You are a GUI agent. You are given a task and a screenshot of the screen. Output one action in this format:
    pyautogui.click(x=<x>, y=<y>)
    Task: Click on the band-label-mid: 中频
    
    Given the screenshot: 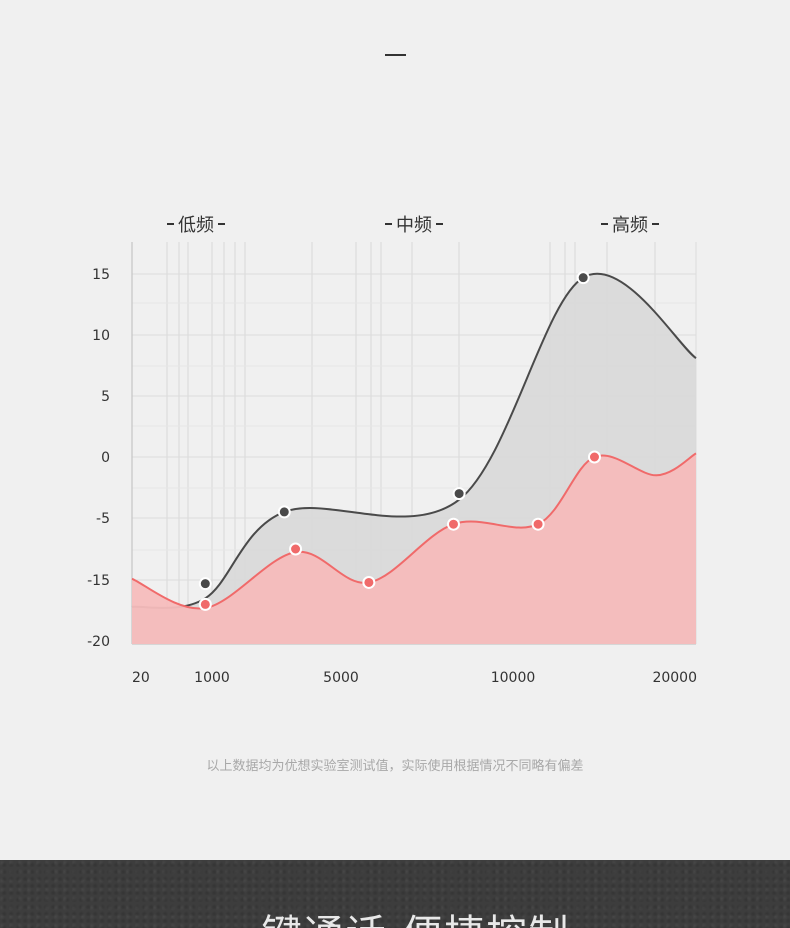 What is the action you would take?
    pyautogui.click(x=414, y=224)
    